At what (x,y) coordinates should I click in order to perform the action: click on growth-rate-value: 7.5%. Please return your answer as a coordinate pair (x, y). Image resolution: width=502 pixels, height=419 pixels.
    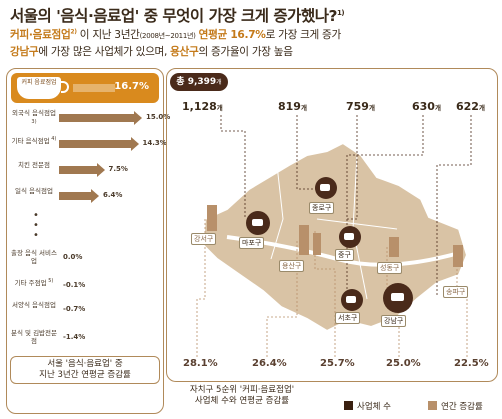
    Looking at the image, I should click on (118, 169).